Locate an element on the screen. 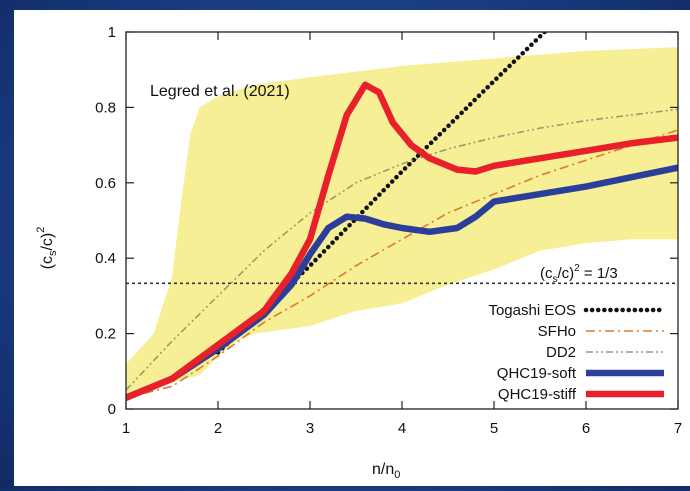 This screenshot has height=491, width=690. x-tick-label: 6 is located at coordinates (586, 428).